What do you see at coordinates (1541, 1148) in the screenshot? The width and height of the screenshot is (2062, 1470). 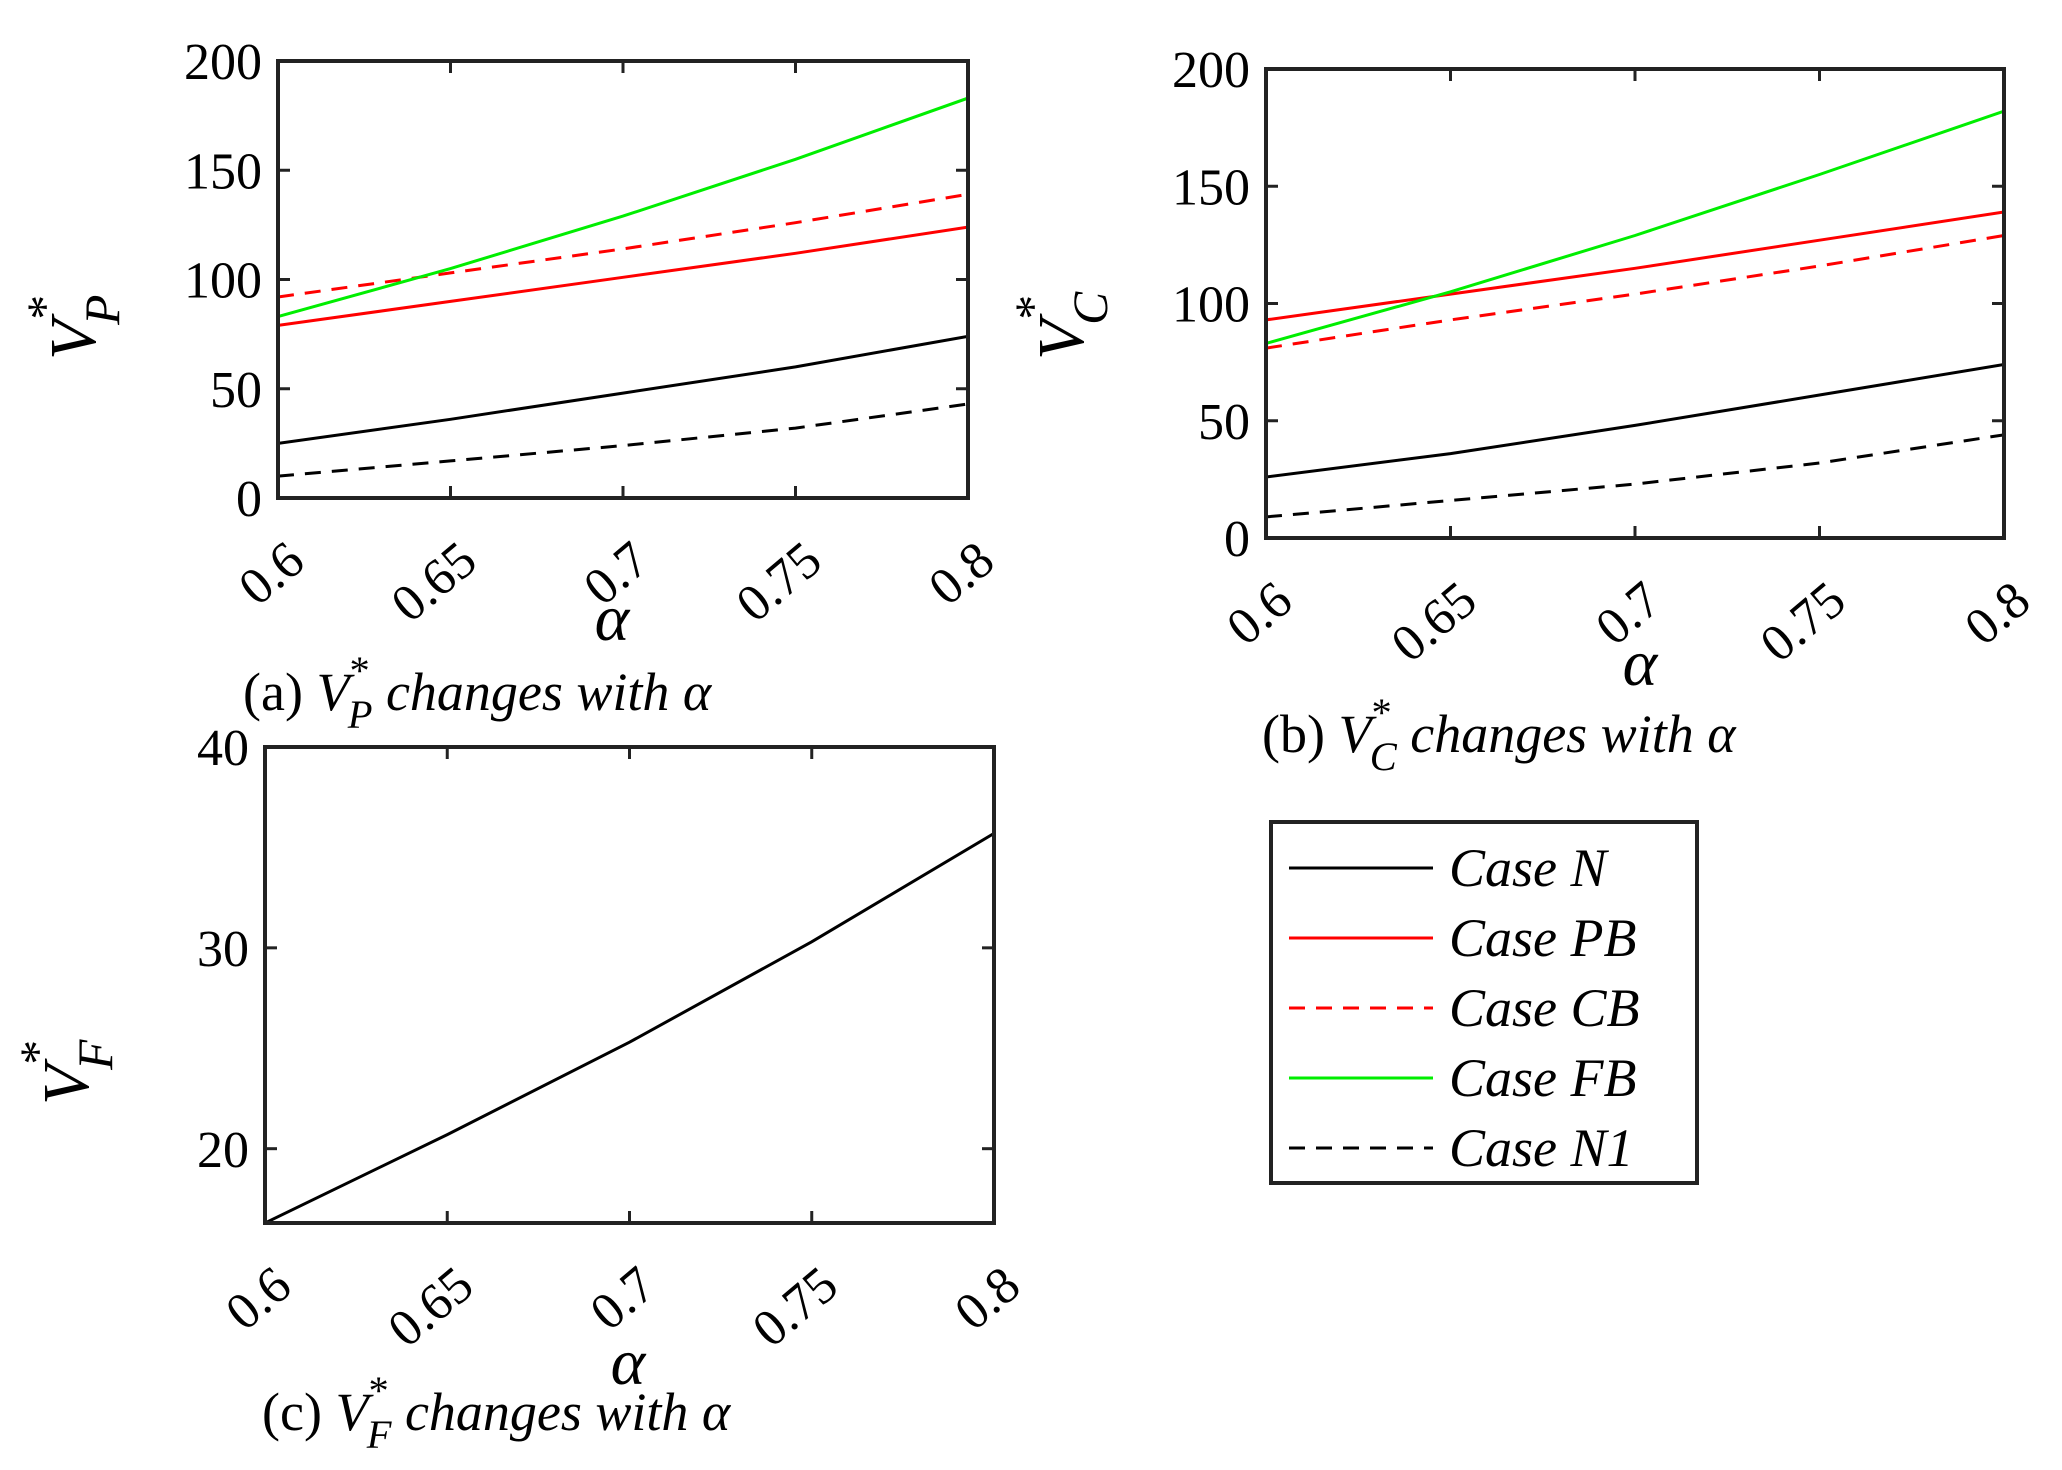 I see `legend-label: Case N1` at bounding box center [1541, 1148].